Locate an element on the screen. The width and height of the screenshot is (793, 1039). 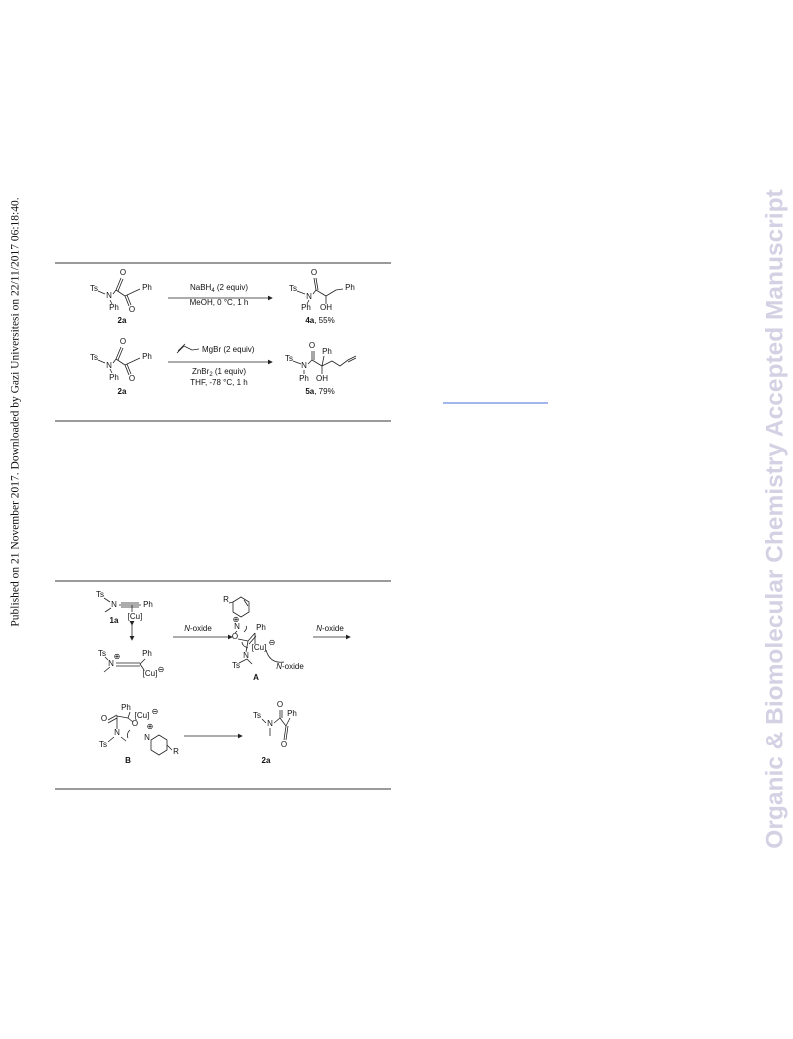
compound-label: 4a is located at coordinates (309, 320).